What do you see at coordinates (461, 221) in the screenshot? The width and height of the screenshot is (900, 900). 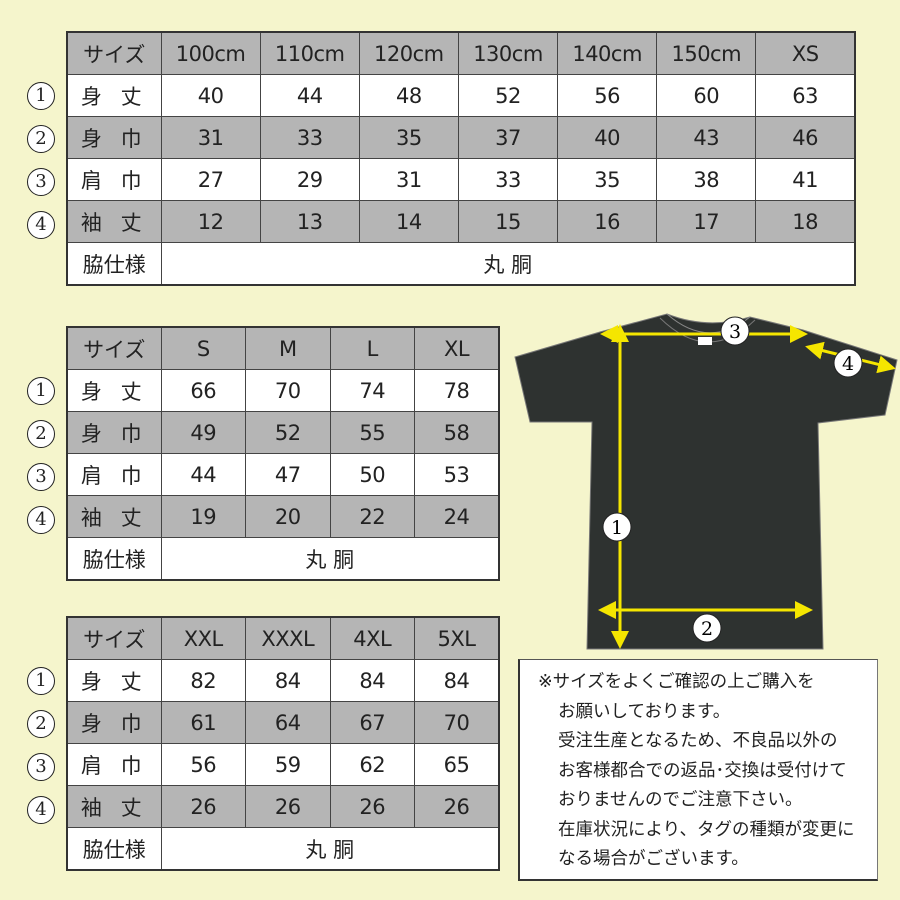 I see `table-row: 袖 丈 12 13 14 15 16 17 18` at bounding box center [461, 221].